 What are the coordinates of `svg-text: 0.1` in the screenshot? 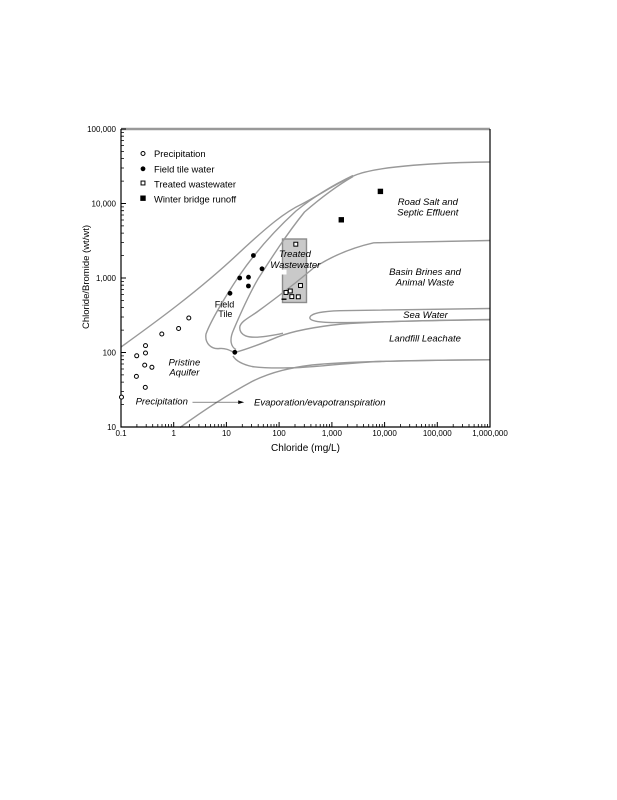 It's located at (121, 433).